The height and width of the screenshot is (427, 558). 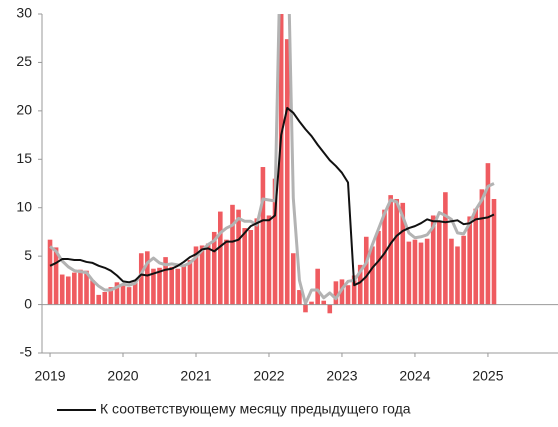 What do you see at coordinates (487, 376) in the screenshot?
I see `x-tick-label: 2025` at bounding box center [487, 376].